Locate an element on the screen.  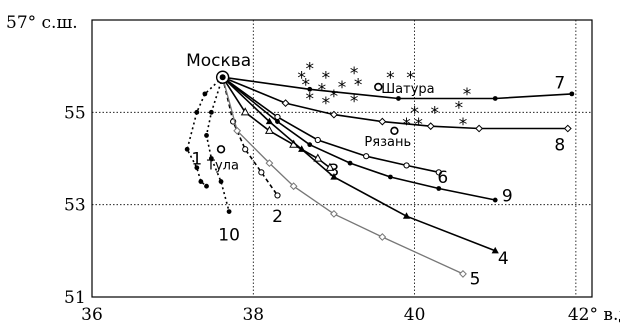
trajectory-label-4: 4 is located at coordinates (503, 259).